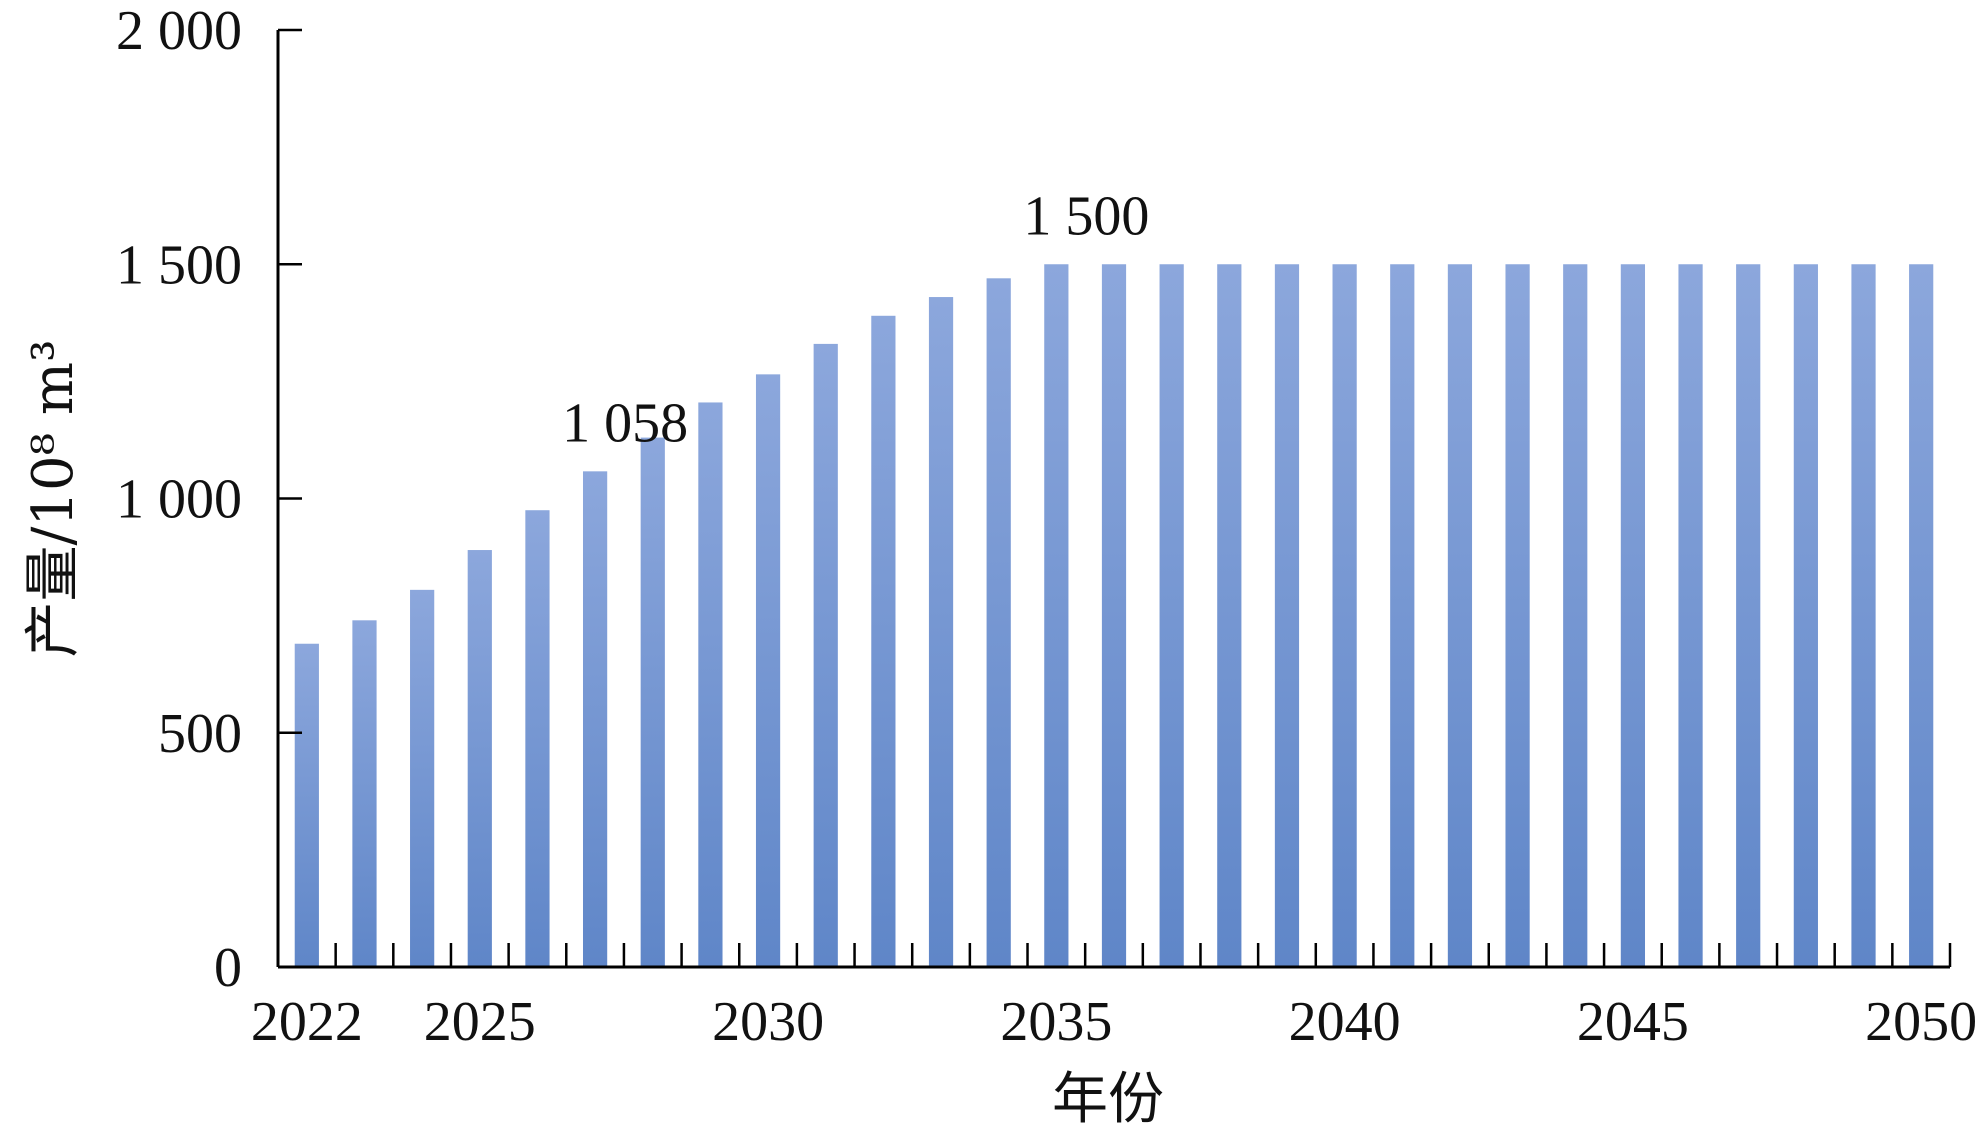 The image size is (1985, 1139). Describe the element at coordinates (710, 684) in the screenshot. I see `bar-2029` at that location.